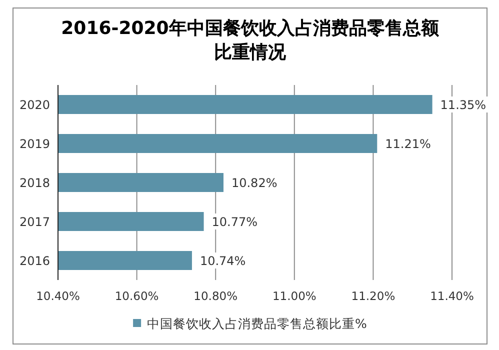  I want to click on y-tick-label: 2017, so click(34, 222).